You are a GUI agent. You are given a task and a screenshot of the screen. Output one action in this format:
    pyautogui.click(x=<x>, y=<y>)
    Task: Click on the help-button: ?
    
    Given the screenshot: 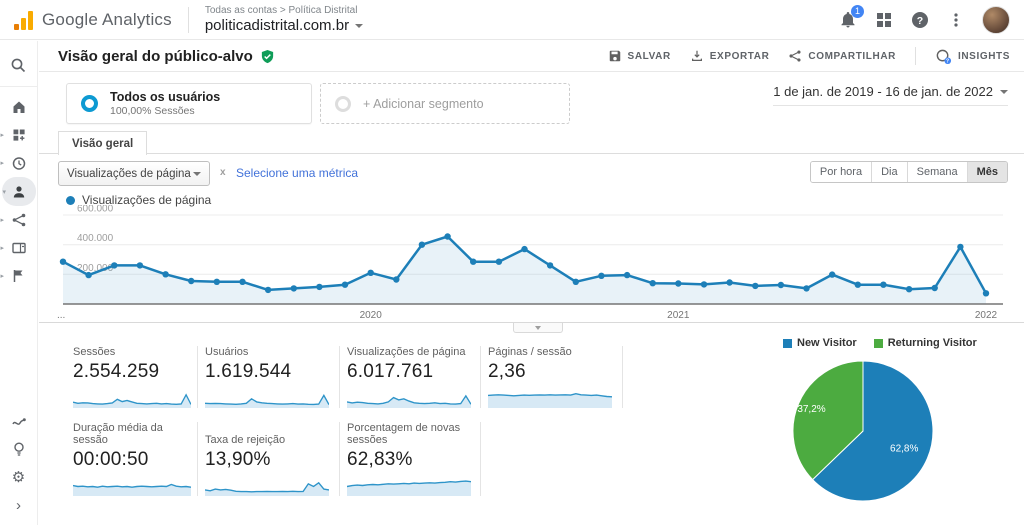 What is the action you would take?
    pyautogui.click(x=920, y=20)
    